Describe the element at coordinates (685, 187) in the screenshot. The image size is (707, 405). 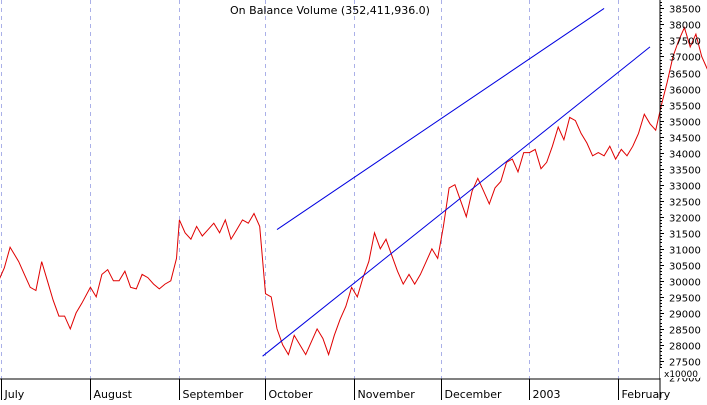
I see `y-tick-label: 33000` at that location.